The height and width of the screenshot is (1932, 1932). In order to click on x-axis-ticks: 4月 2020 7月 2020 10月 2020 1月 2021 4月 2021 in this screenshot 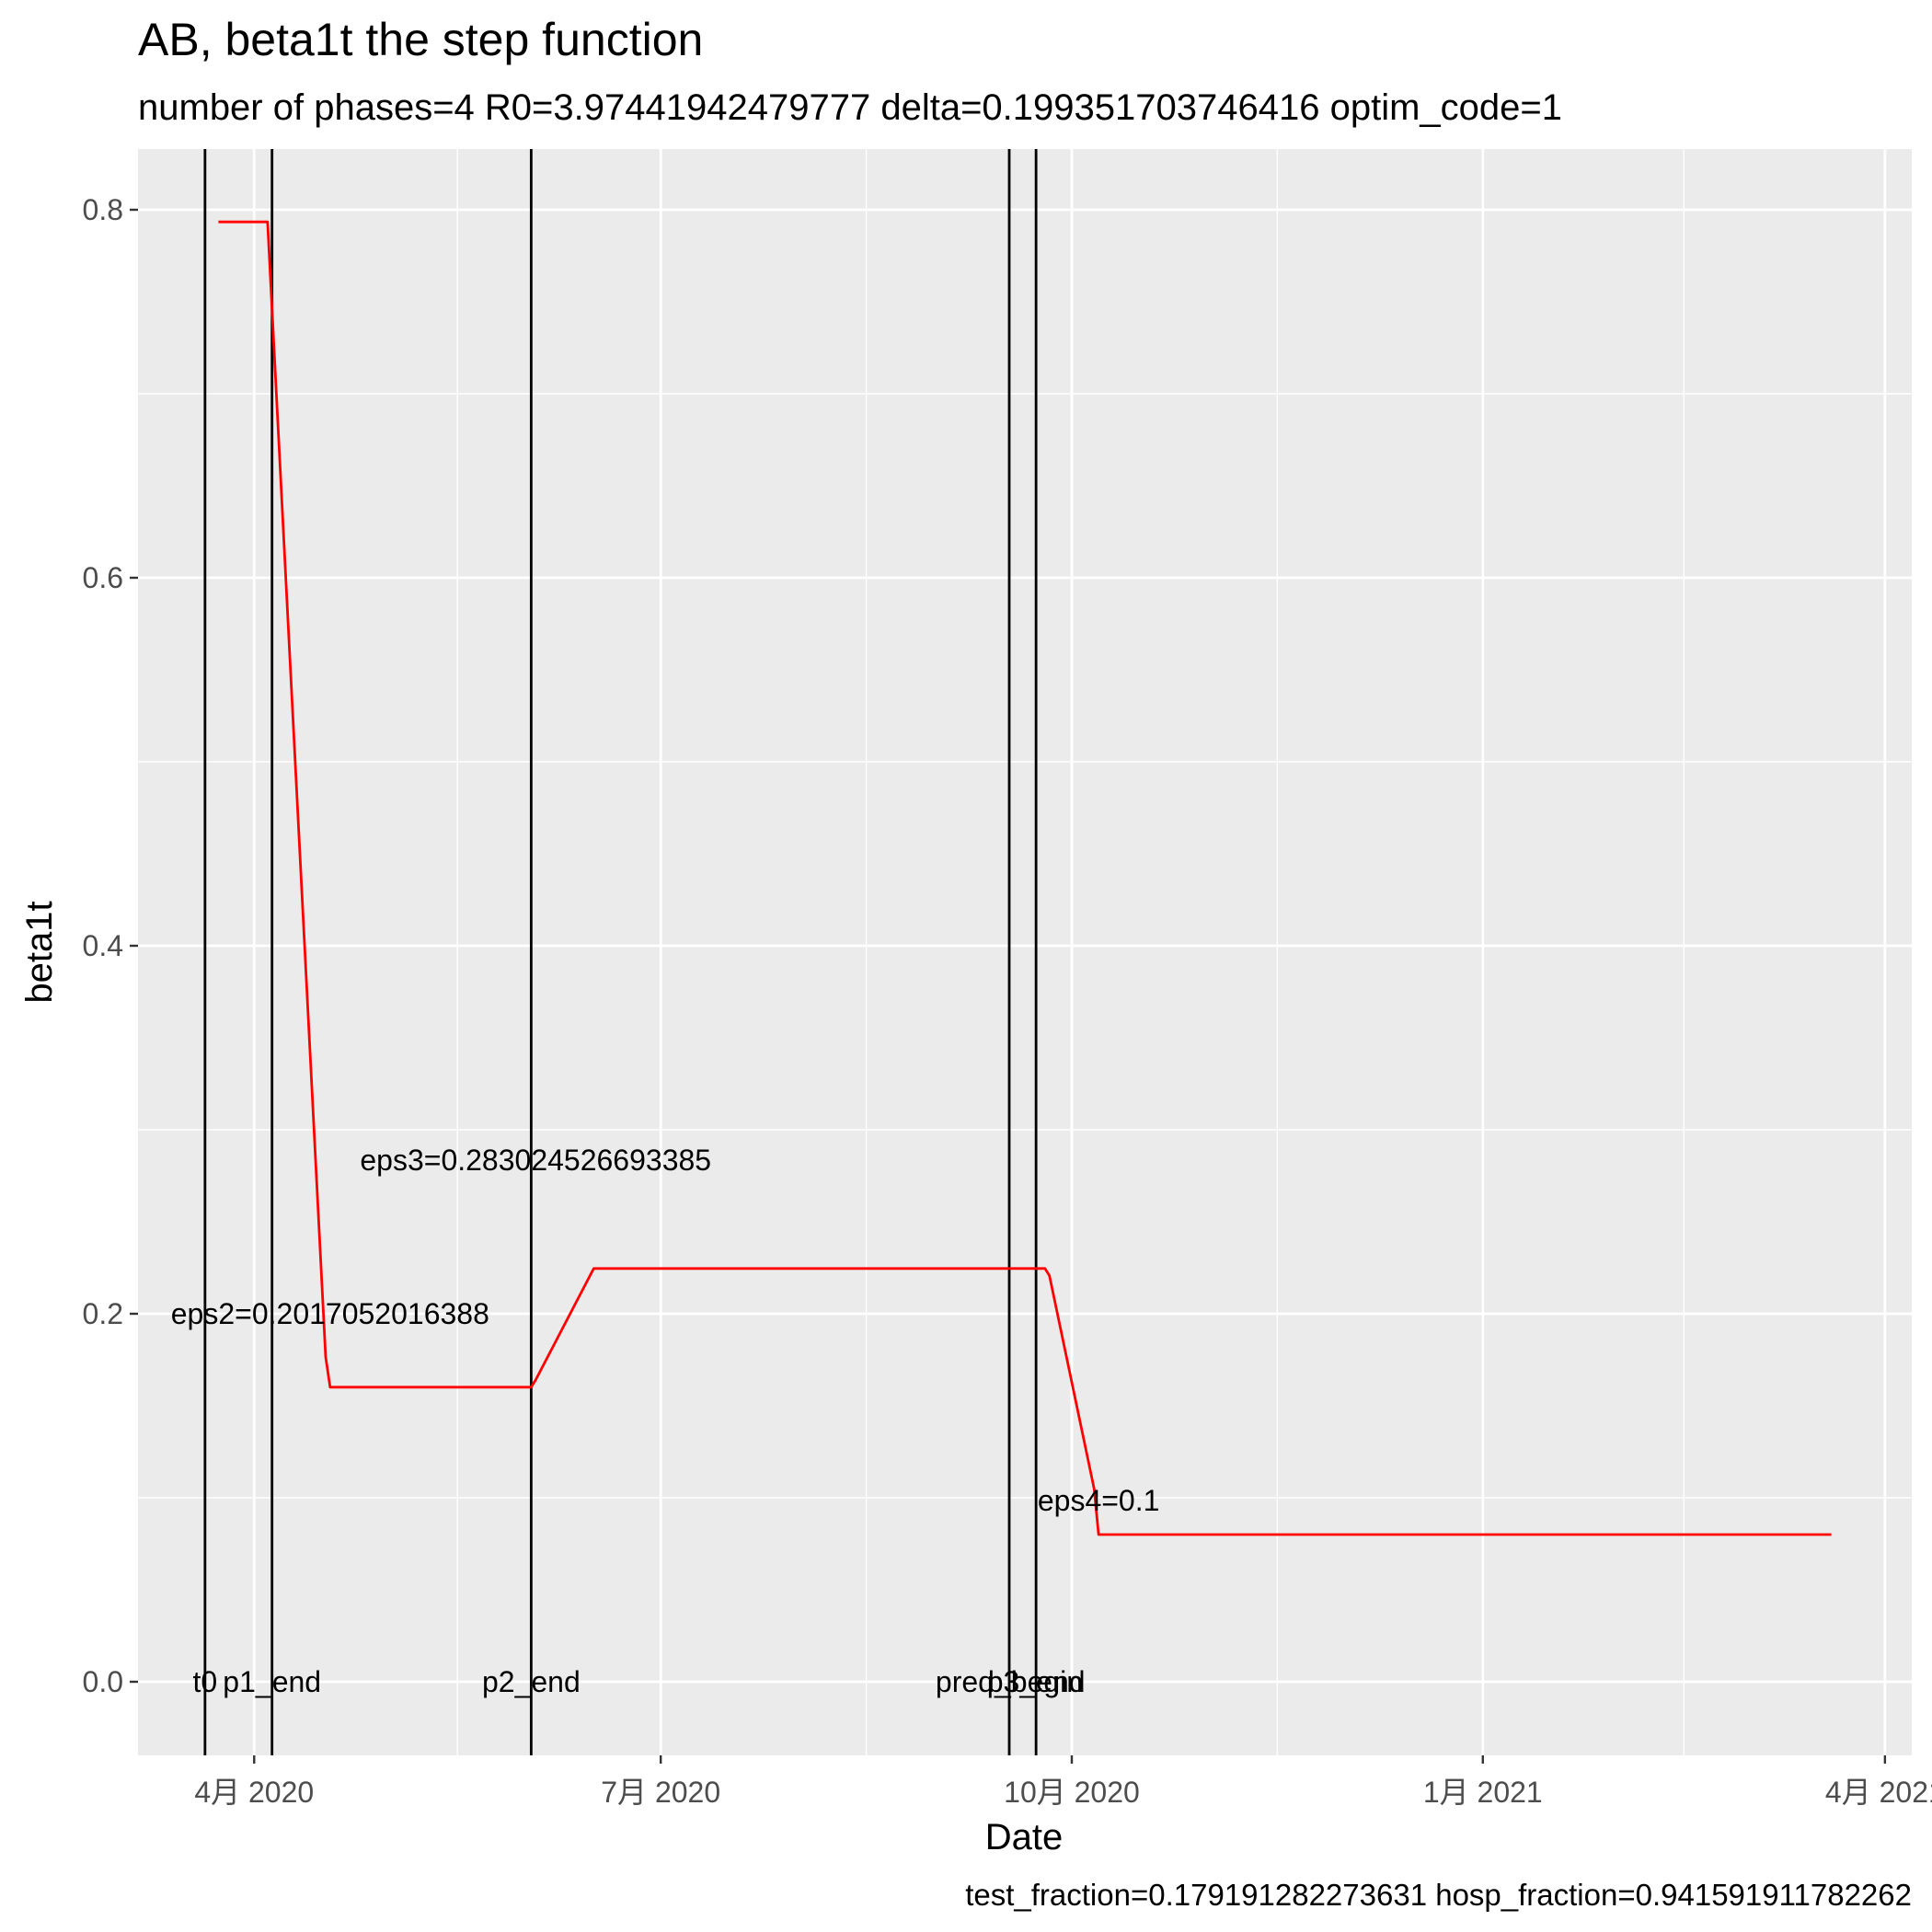, I will do `click(1063, 1782)`.